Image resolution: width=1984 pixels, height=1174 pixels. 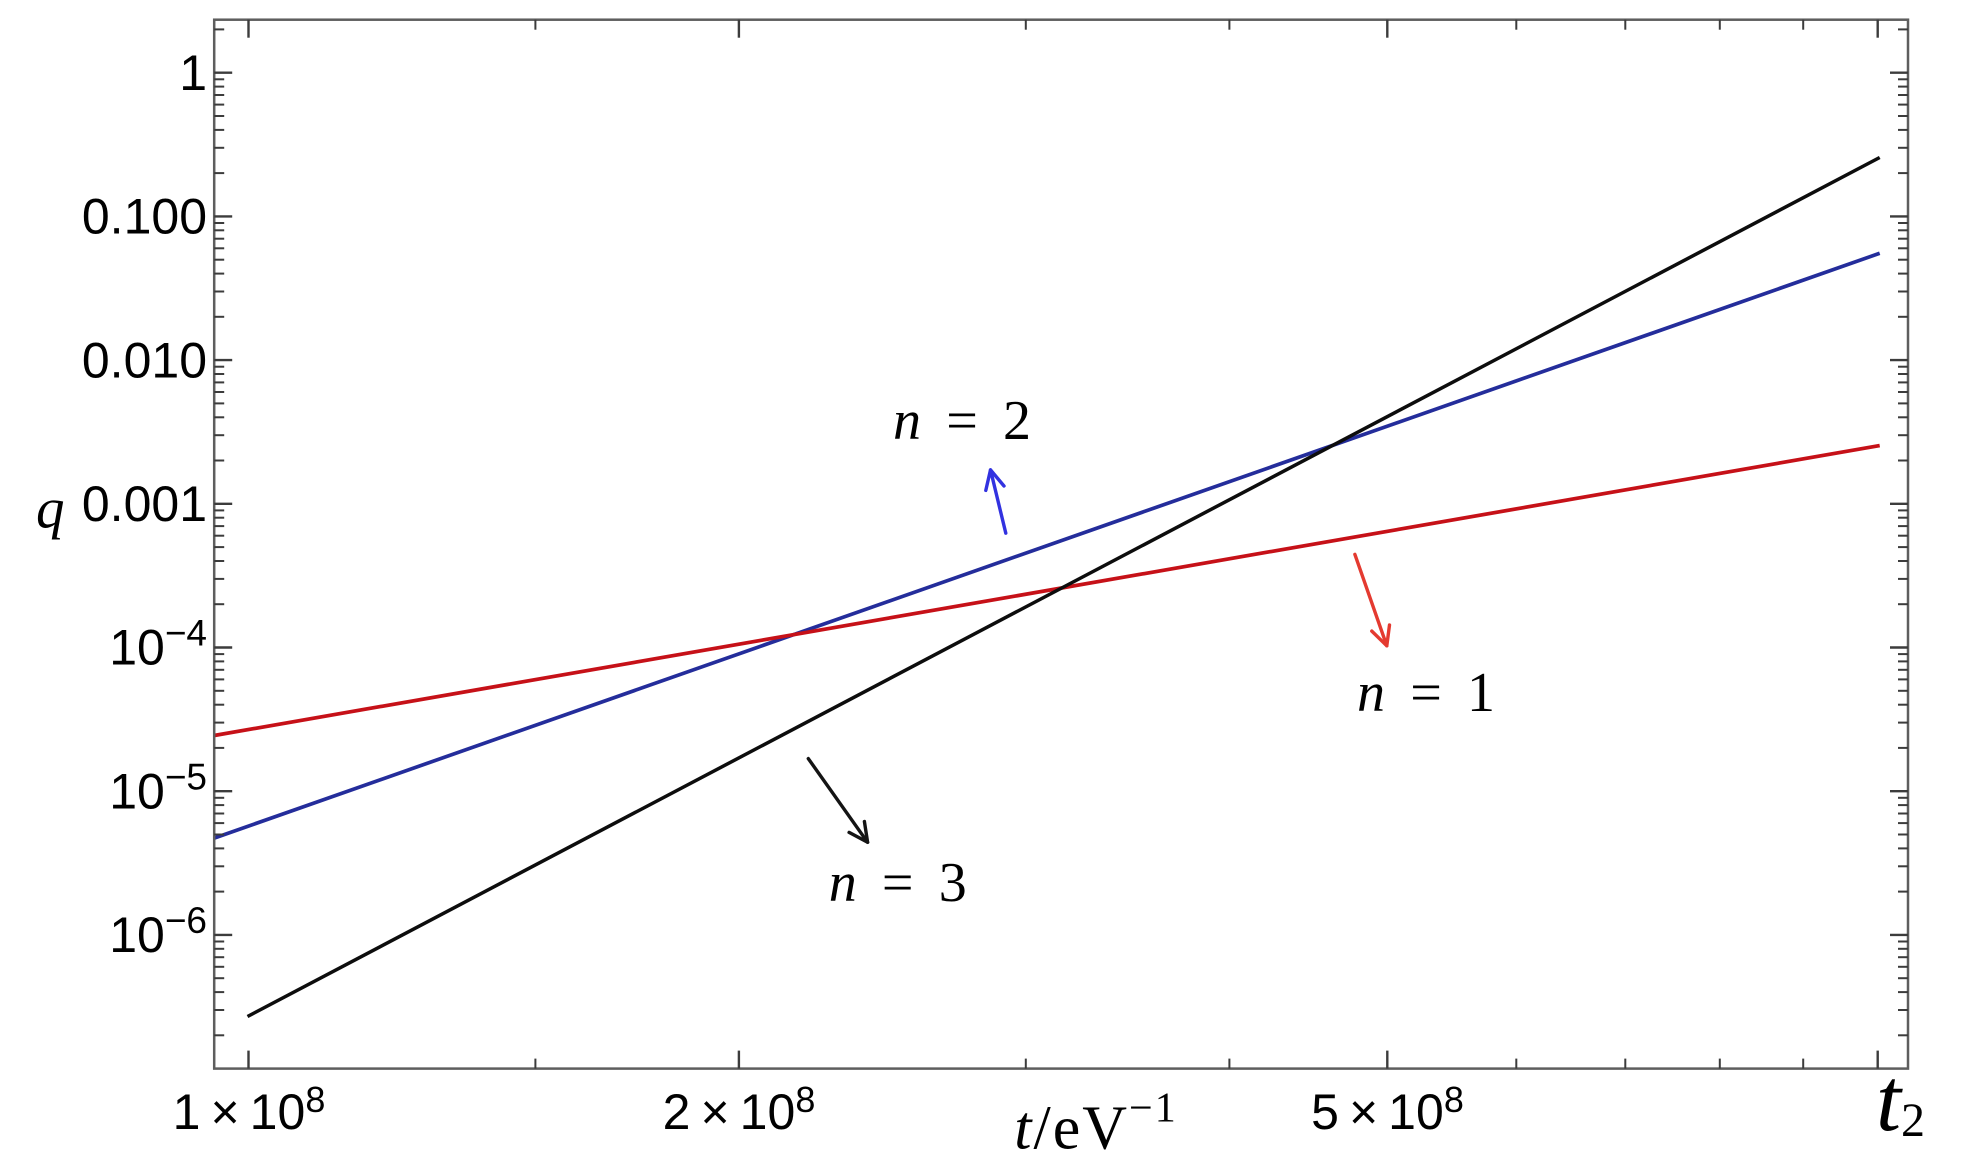 I want to click on svg-text: q, so click(x=50, y=508).